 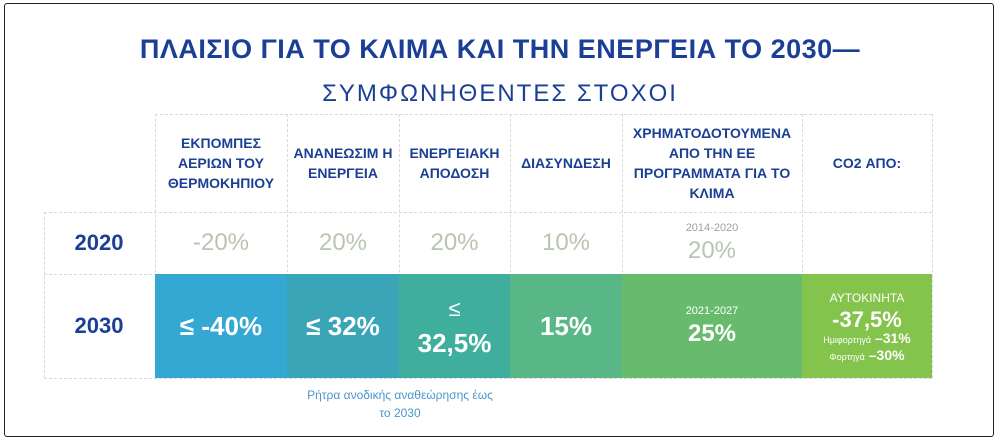 I want to click on value-text: -20%, so click(x=221, y=242).